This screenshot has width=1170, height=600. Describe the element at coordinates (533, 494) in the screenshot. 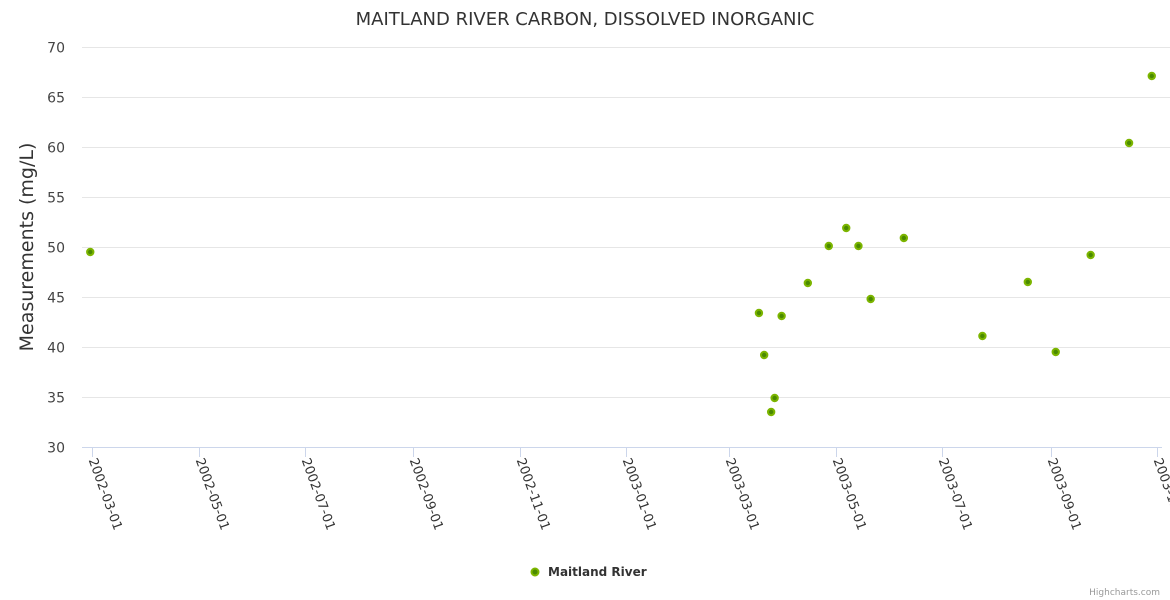

I see `x-tick-label: 2002-11-01` at that location.